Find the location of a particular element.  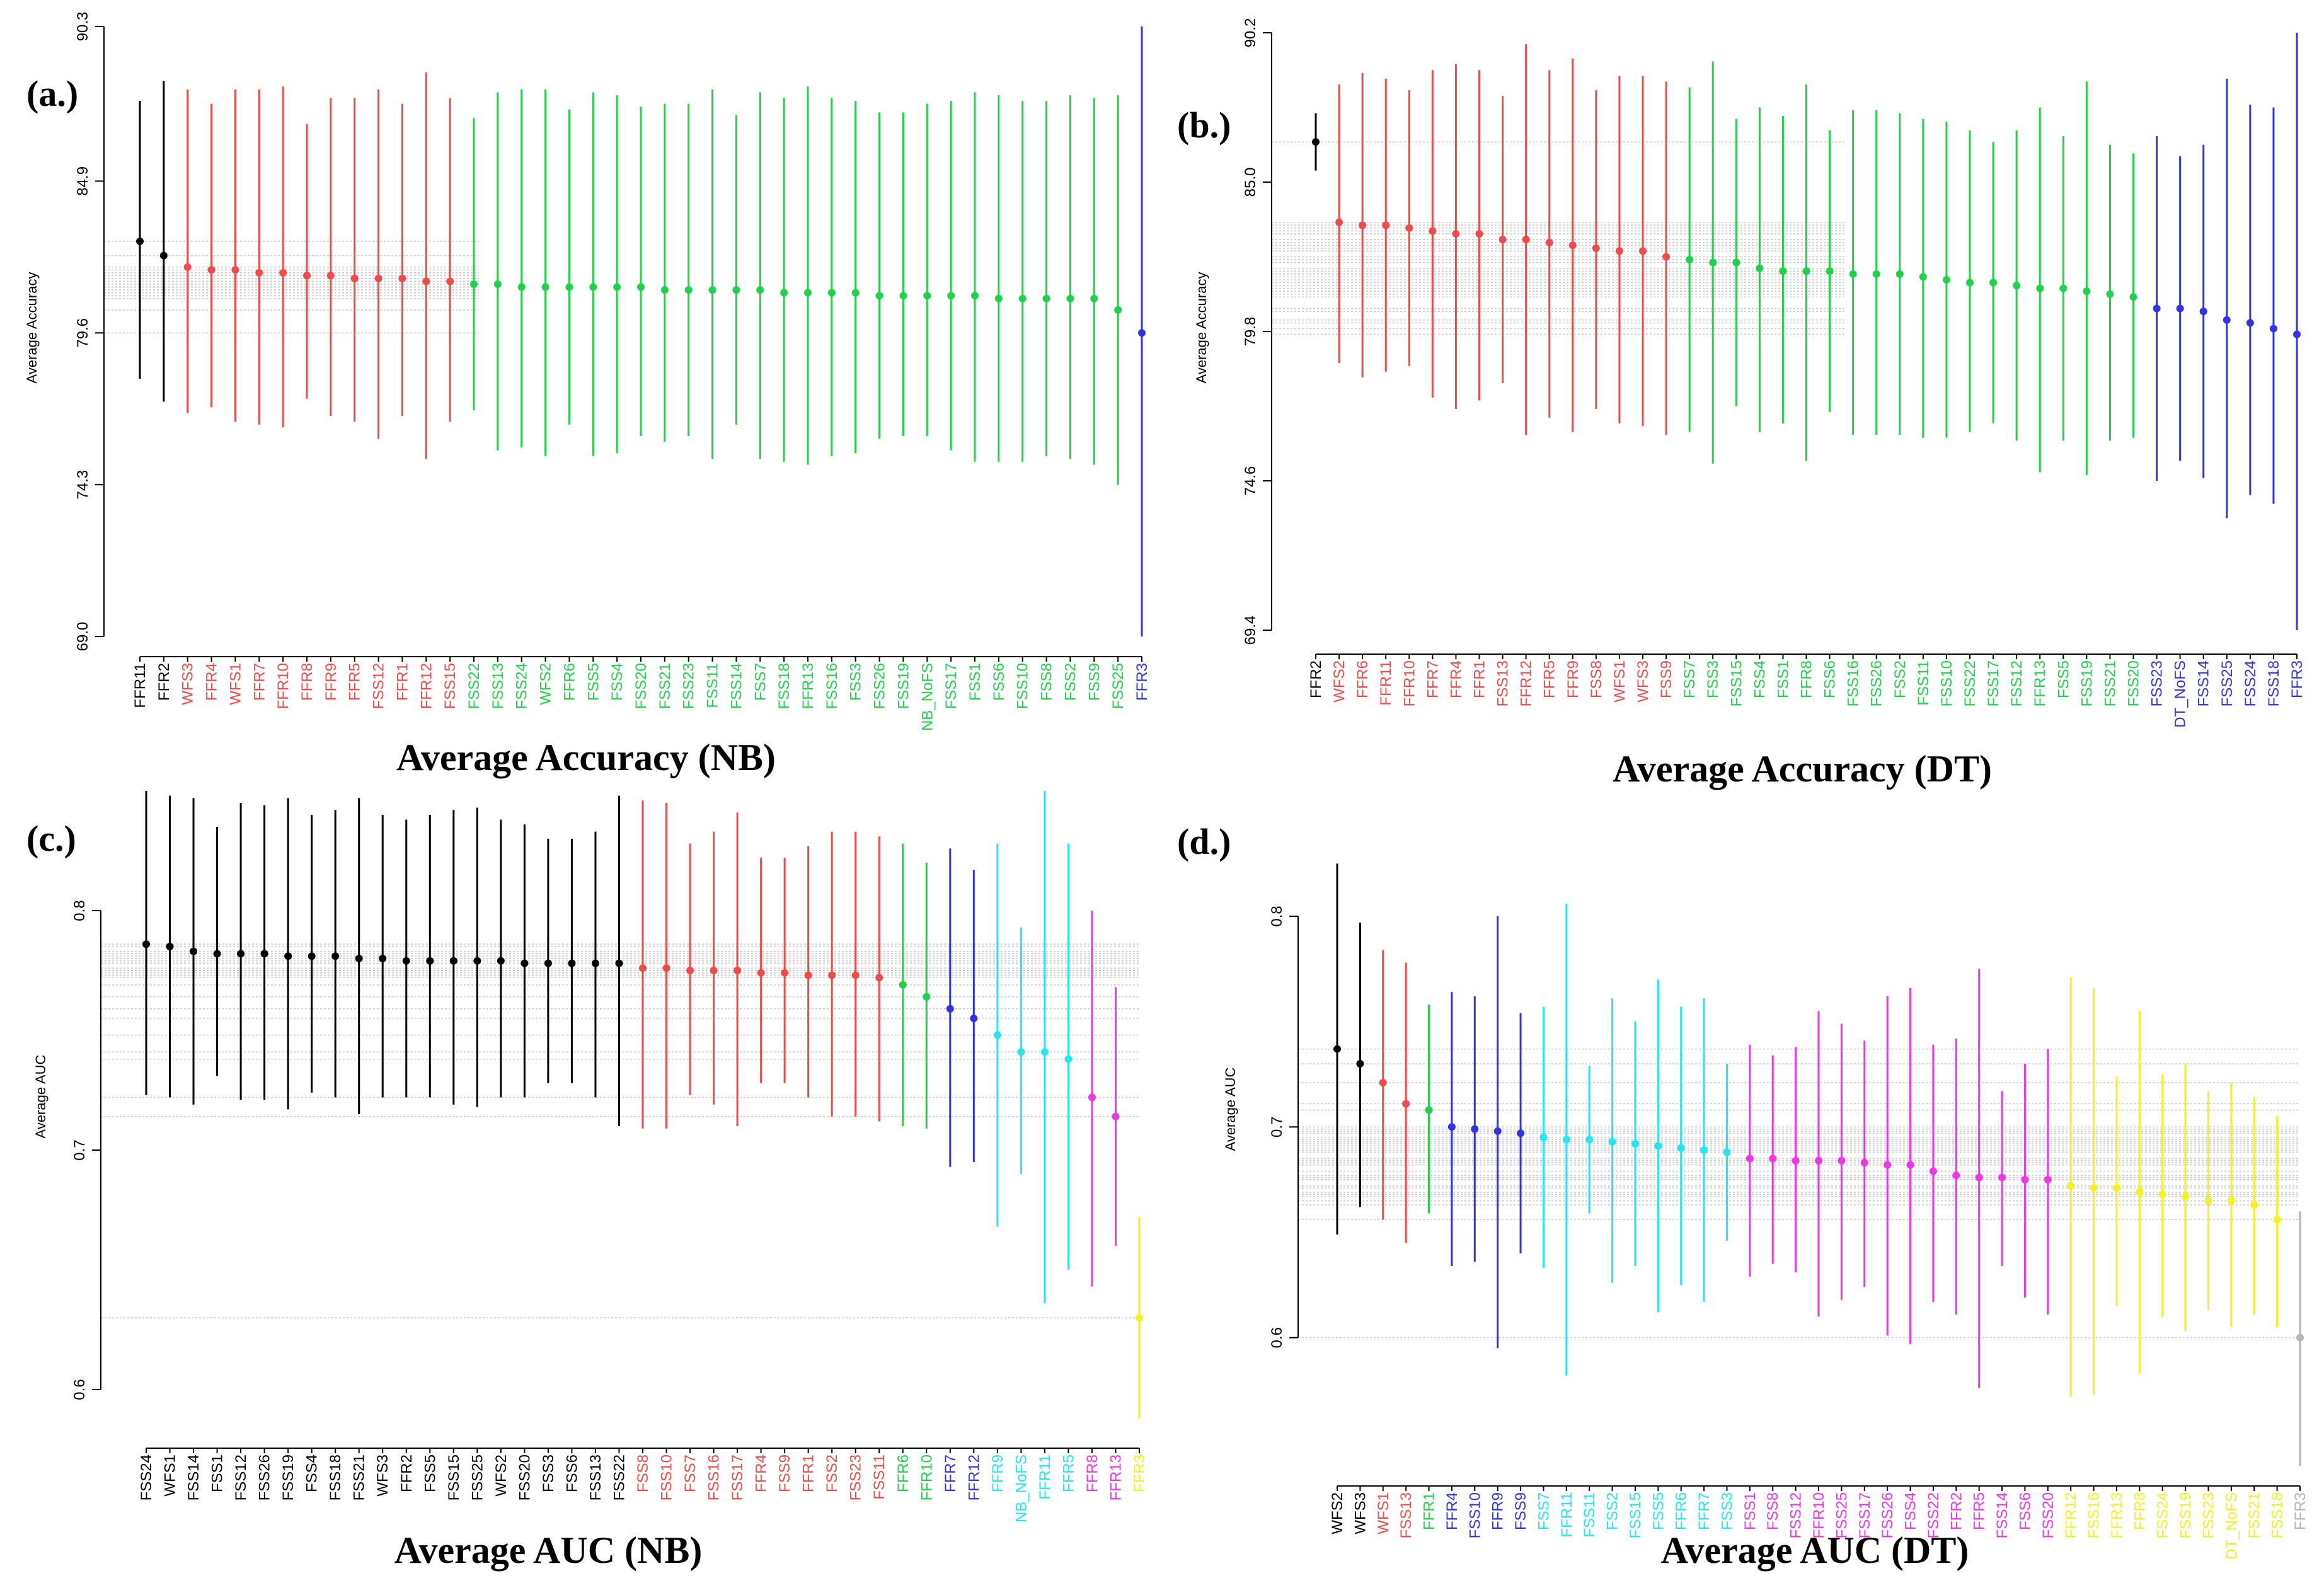

category-label: FSS21 is located at coordinates (2110, 683).